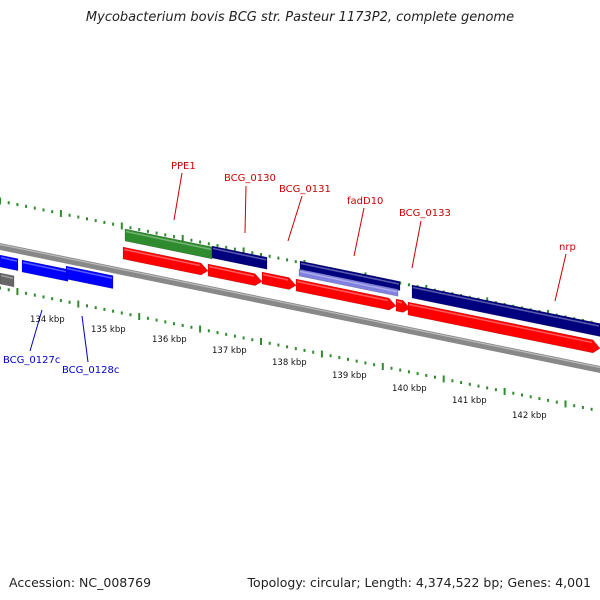 This screenshot has width=600, height=600. I want to click on scale-label-5: 139 kbp, so click(349, 376).